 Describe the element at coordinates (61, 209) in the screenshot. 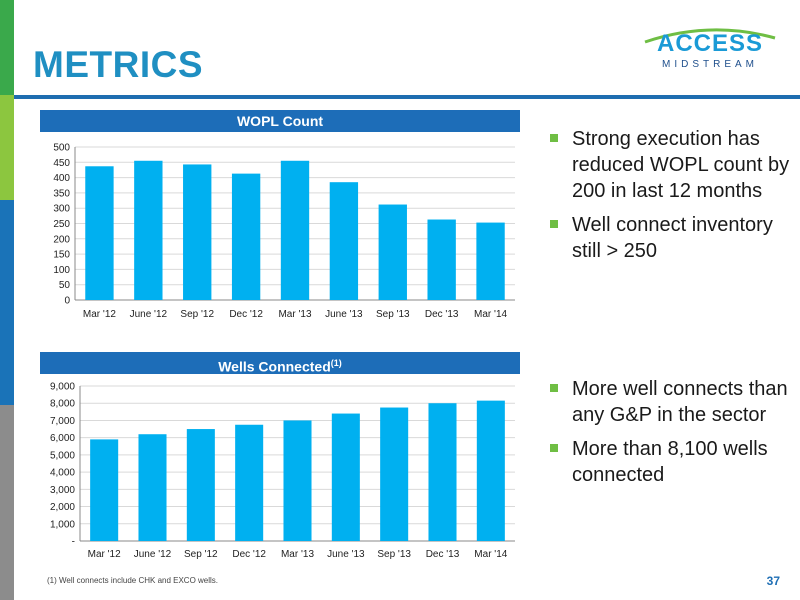

I see `y-tick-label: 300` at that location.